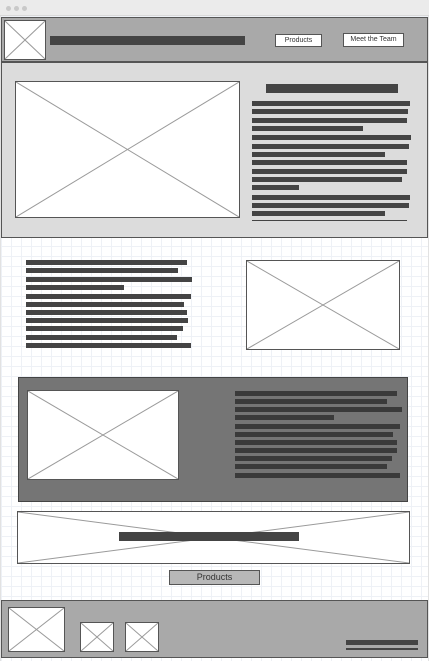  I want to click on feature-image-placeholder, so click(103, 435).